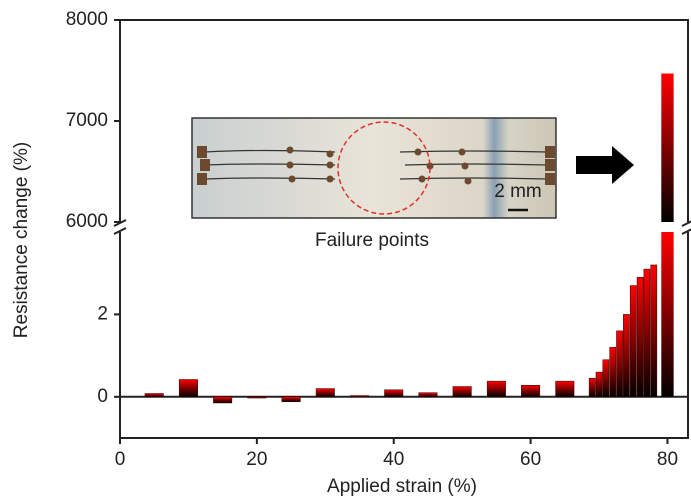  Describe the element at coordinates (374, 168) in the screenshot. I see `inset-photo` at that location.